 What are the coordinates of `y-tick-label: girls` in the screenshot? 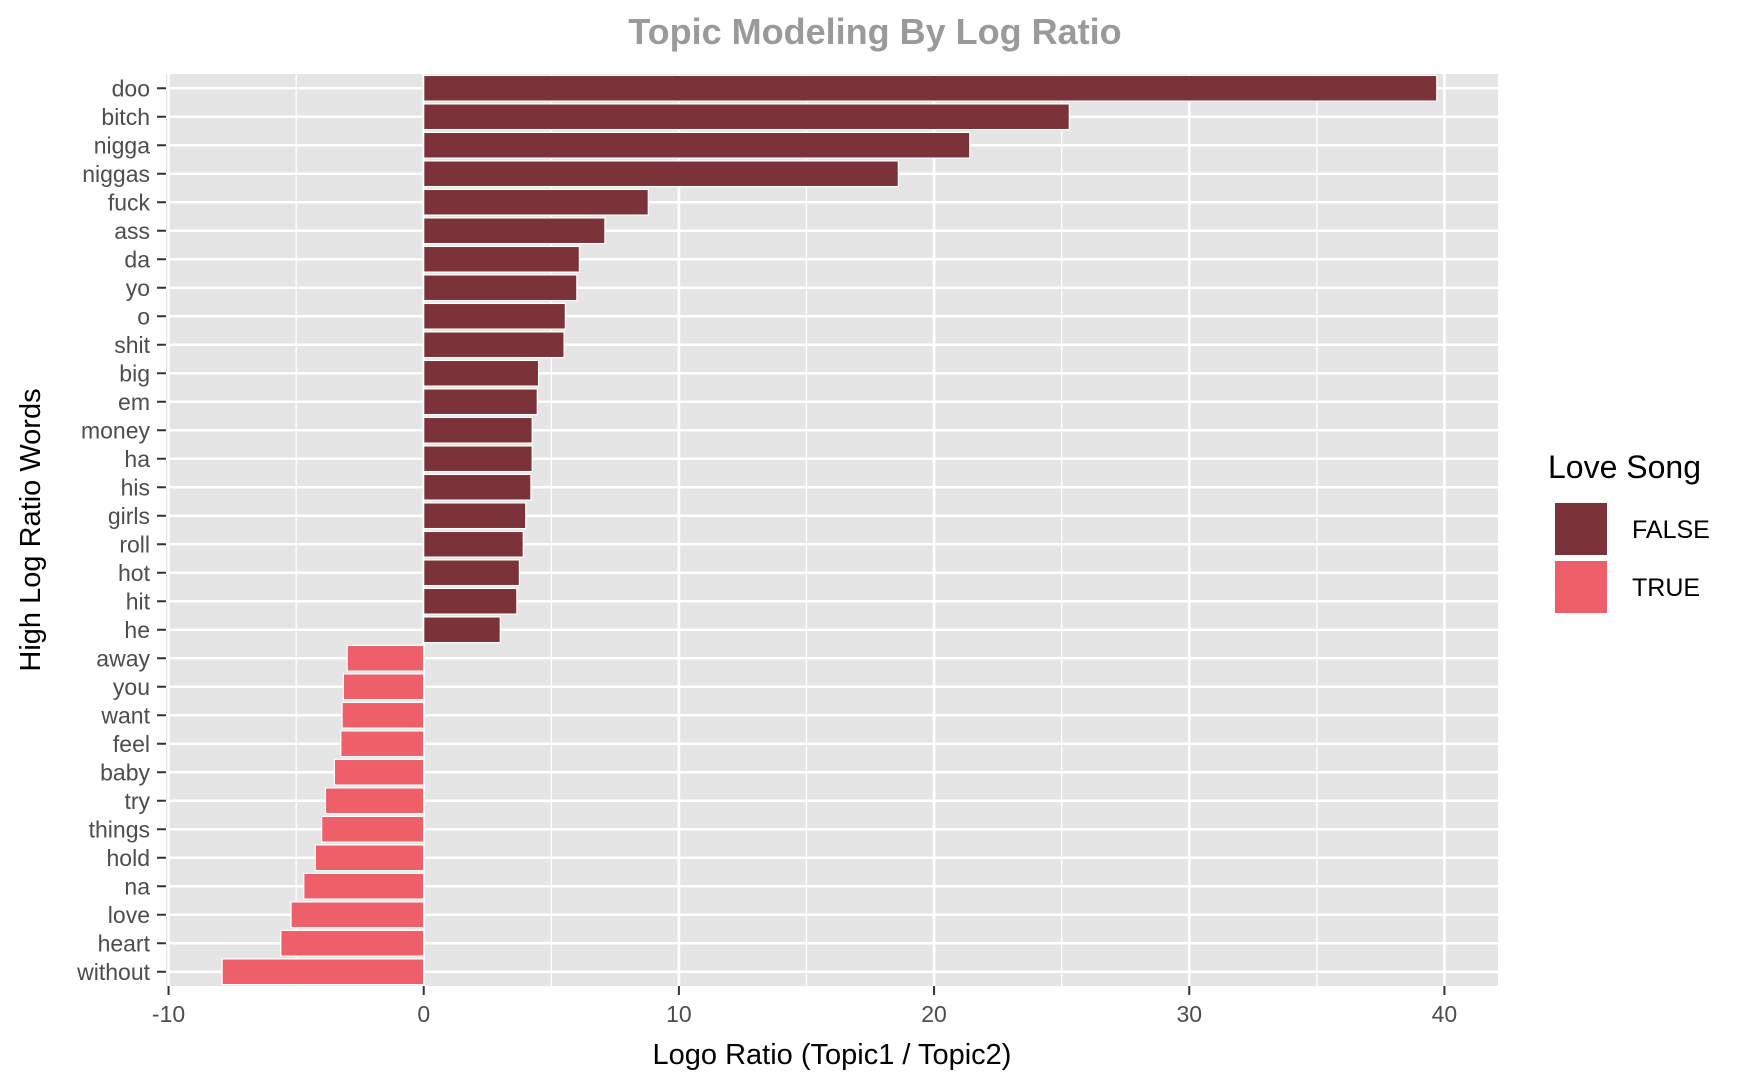 It's located at (129, 516).